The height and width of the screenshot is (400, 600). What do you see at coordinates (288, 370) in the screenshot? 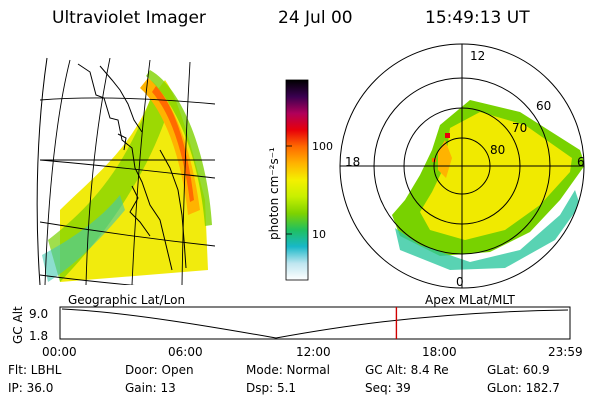
I see `mode-status: Mode: Normal` at bounding box center [288, 370].